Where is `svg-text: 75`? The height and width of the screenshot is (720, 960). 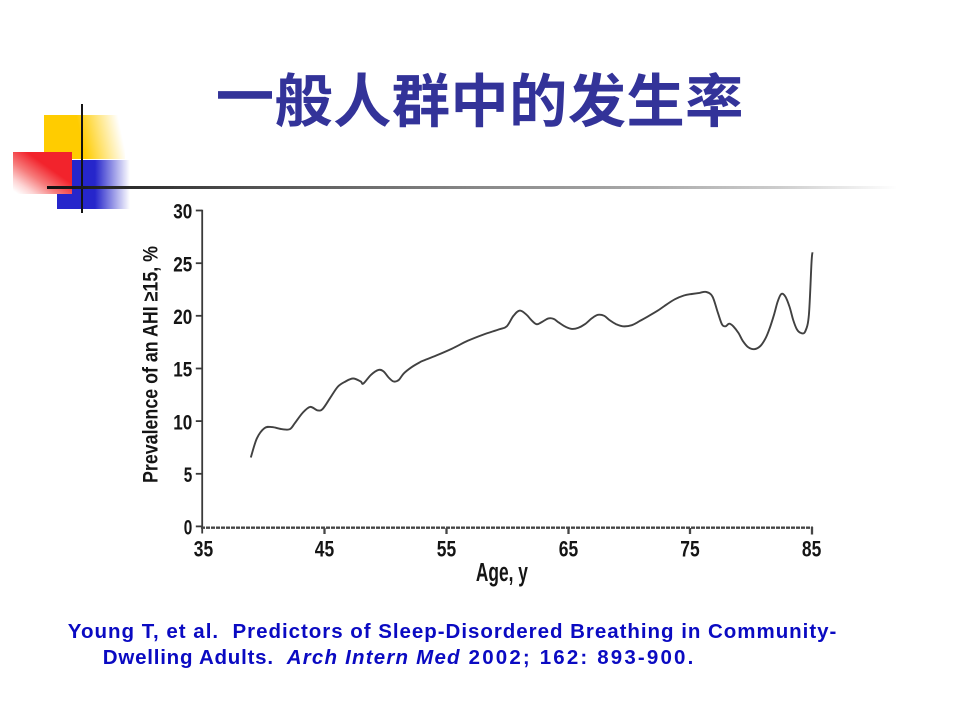 svg-text: 75 is located at coordinates (689, 549).